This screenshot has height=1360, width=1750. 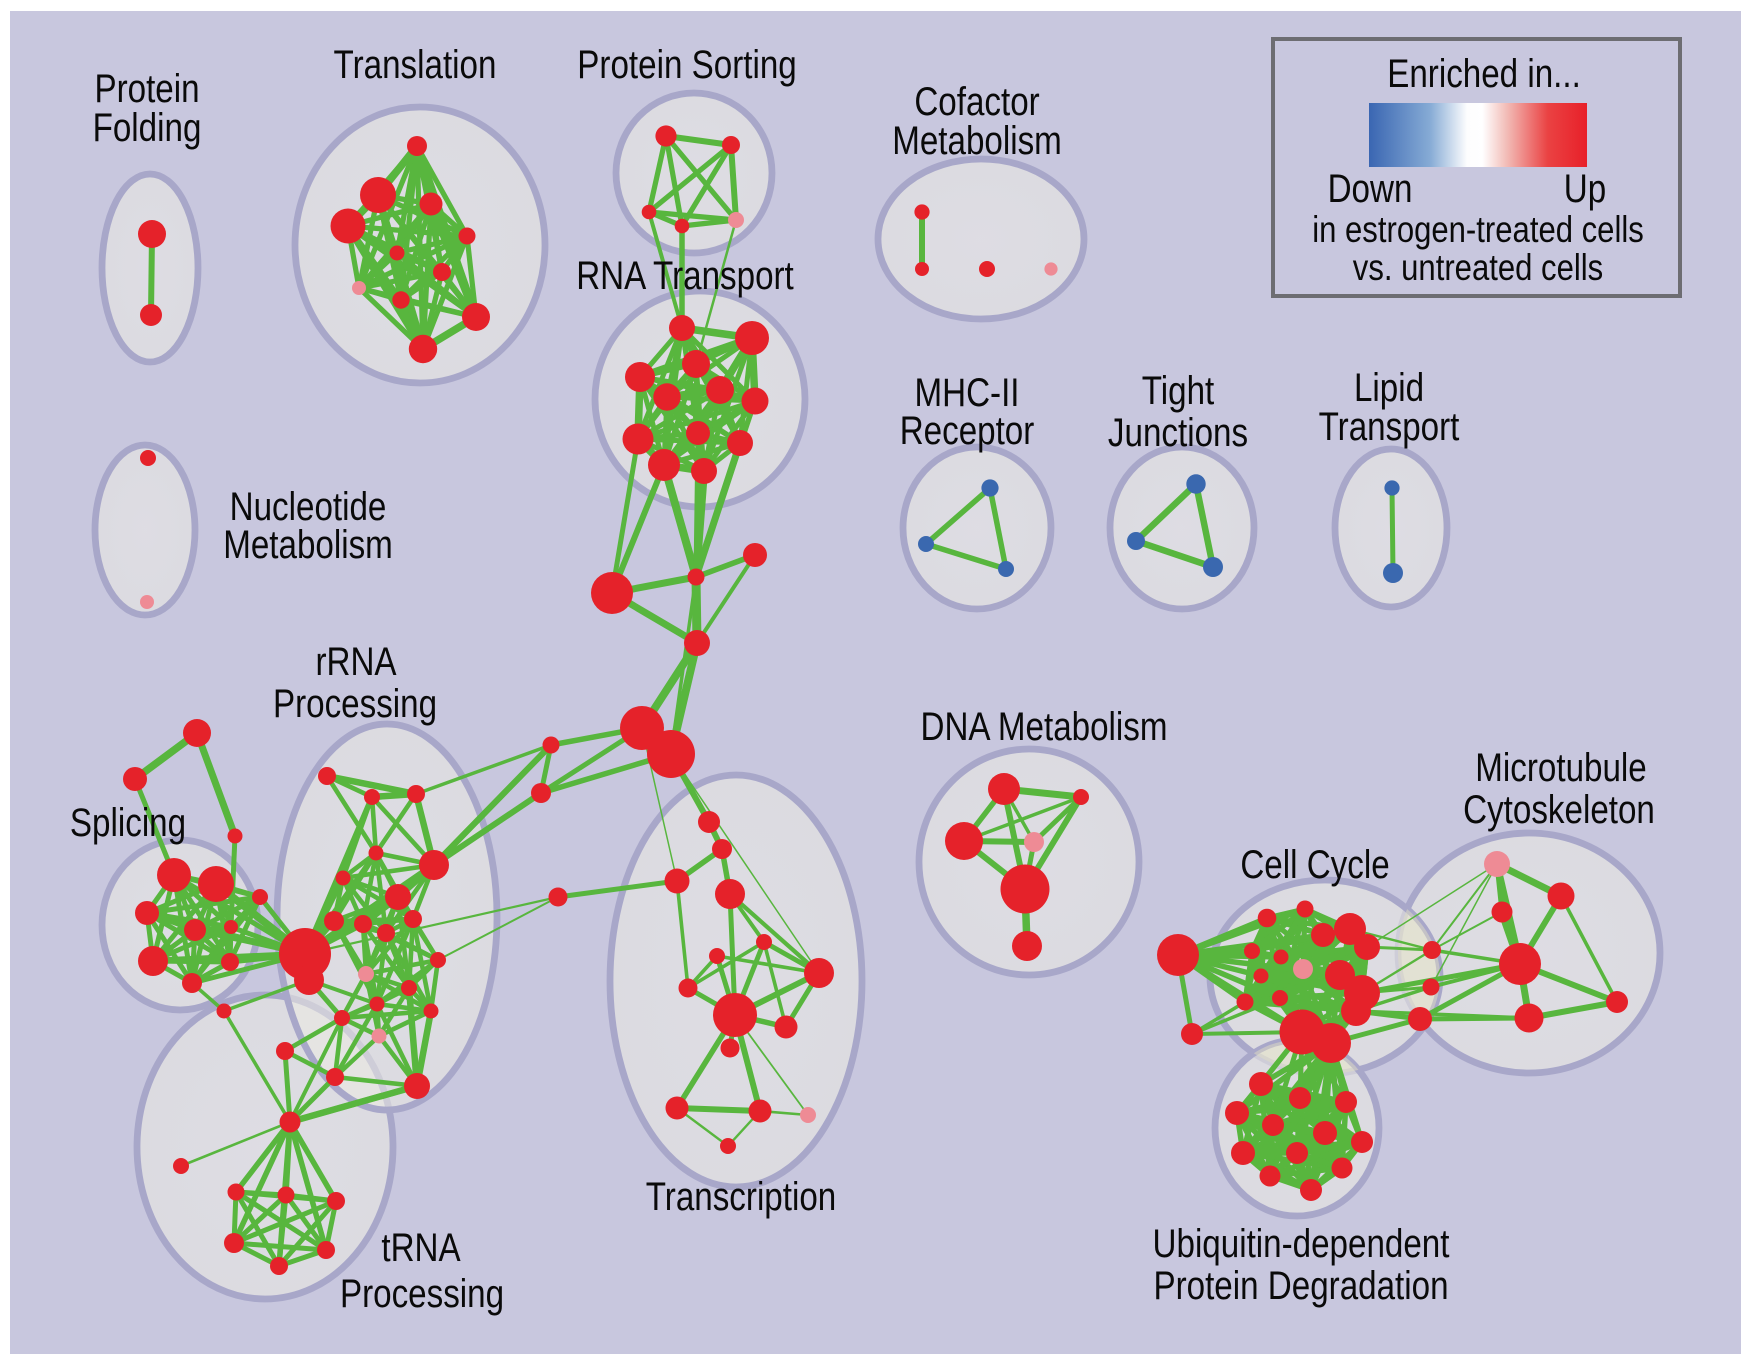 I want to click on svg-text: MHC-II, so click(x=966, y=392).